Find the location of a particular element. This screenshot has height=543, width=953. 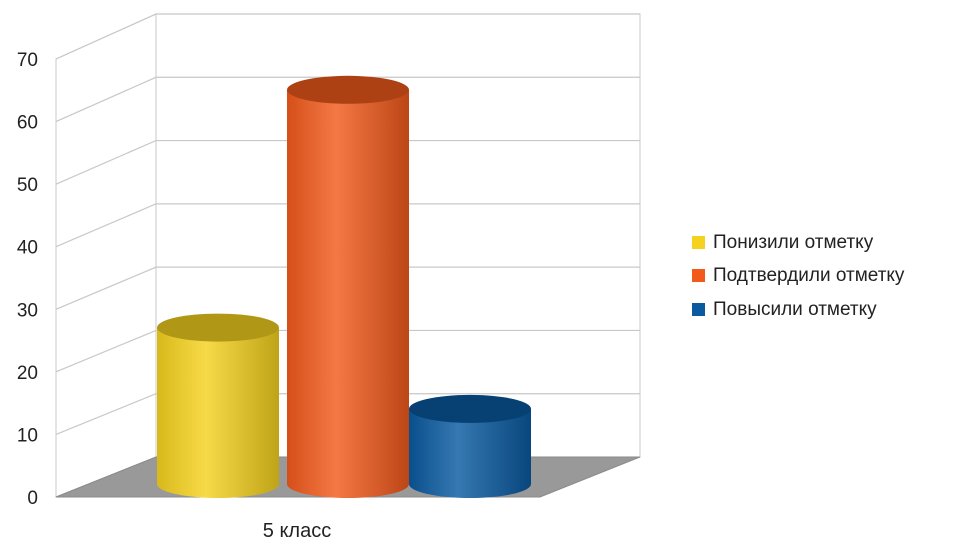

y-tick-label: 50 is located at coordinates (27, 185).